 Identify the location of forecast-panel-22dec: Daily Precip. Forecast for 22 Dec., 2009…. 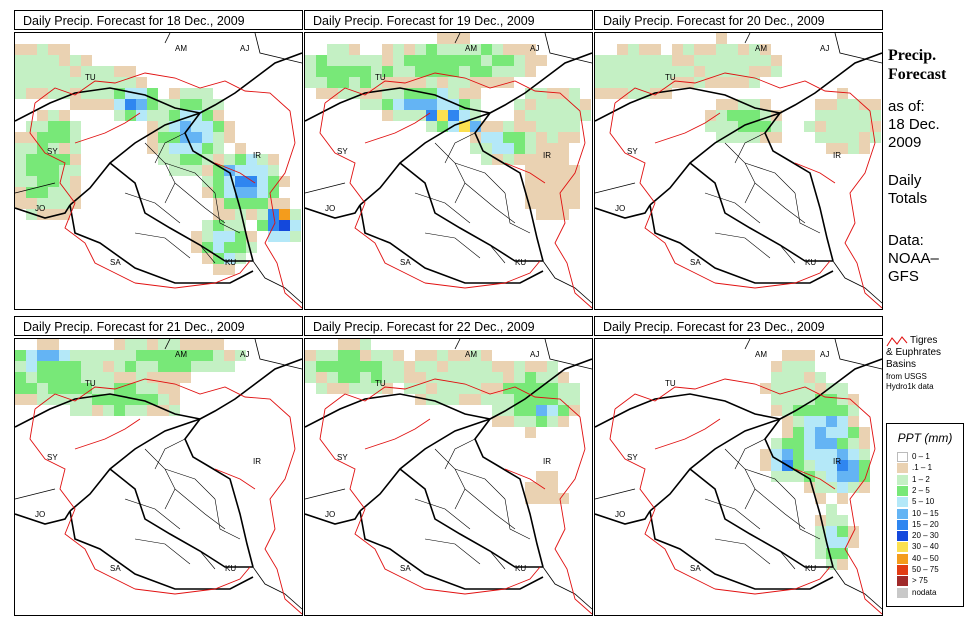
(448, 466).